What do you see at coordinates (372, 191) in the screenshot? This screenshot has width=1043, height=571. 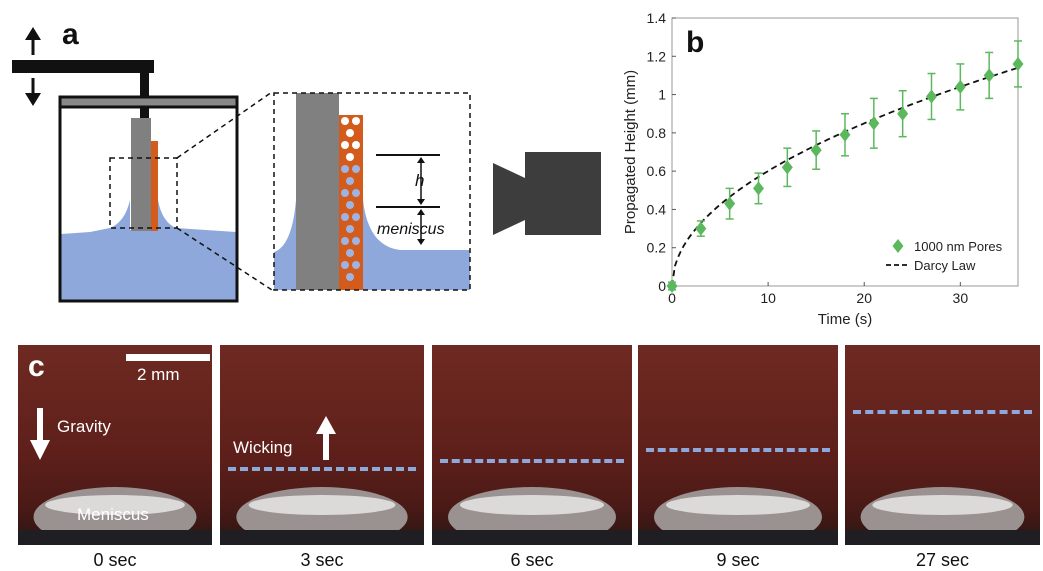 I see `zoom-inset: h meniscus` at bounding box center [372, 191].